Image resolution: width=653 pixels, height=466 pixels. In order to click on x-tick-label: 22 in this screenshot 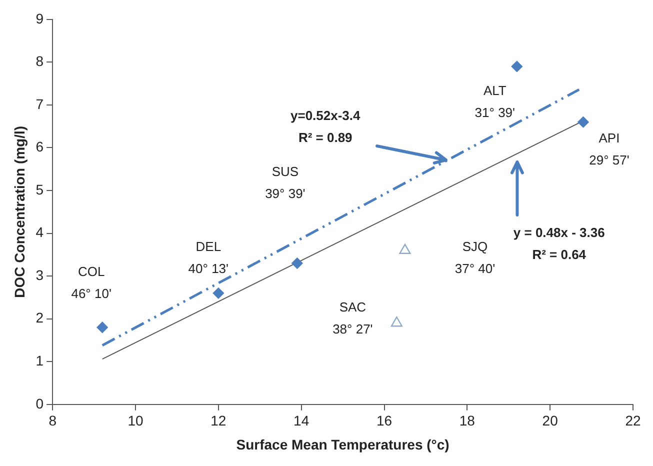, I will do `click(633, 420)`.